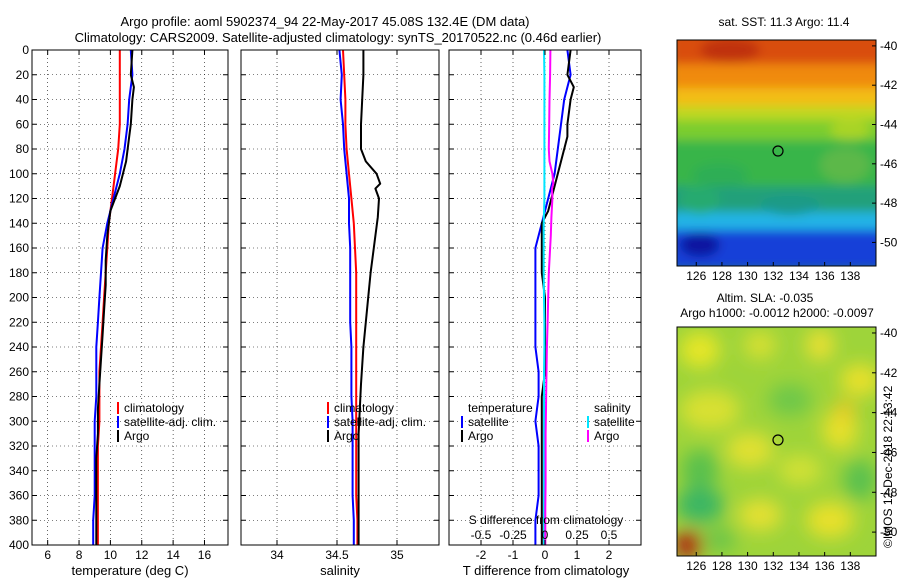  Describe the element at coordinates (488, 422) in the screenshot. I see `legend-label-temp-satellite: satellite` at that location.